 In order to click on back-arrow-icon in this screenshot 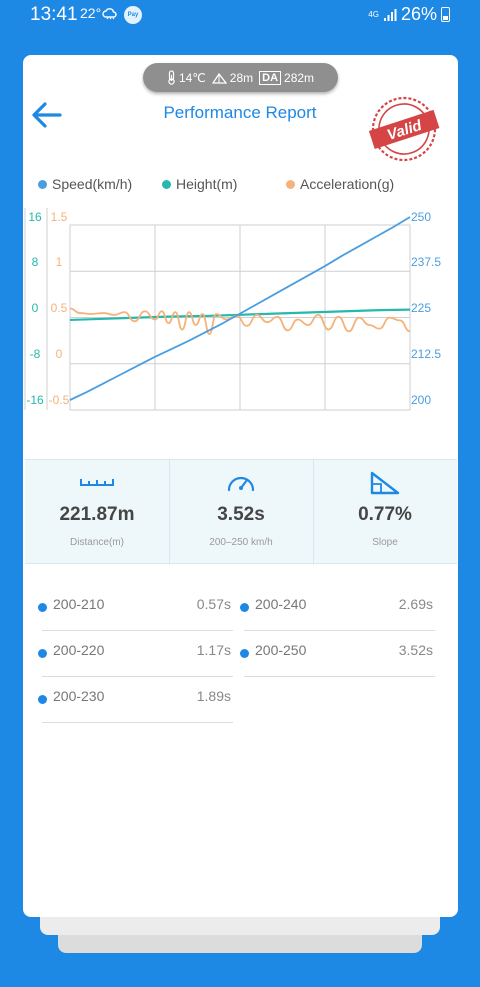, I will do `click(47, 115)`.